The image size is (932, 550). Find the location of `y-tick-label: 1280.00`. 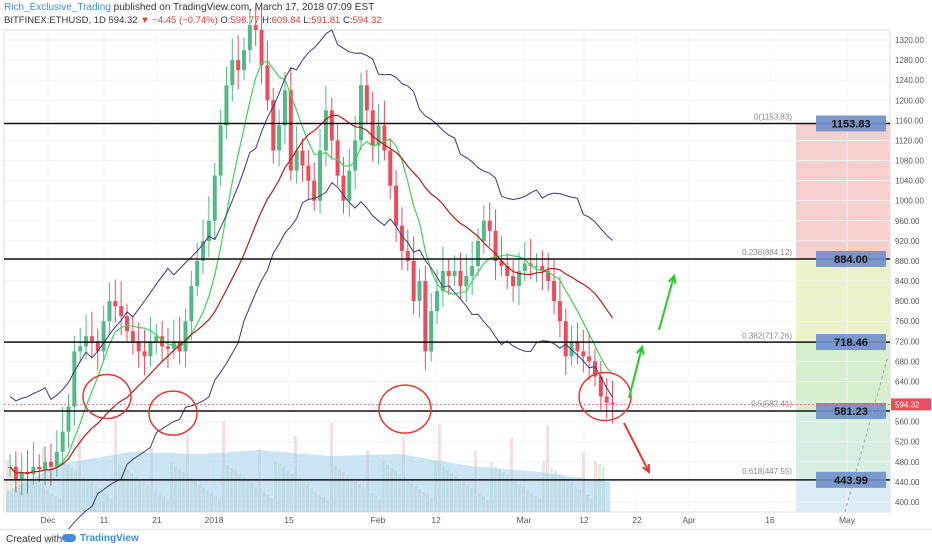

y-tick-label: 1280.00 is located at coordinates (909, 60).